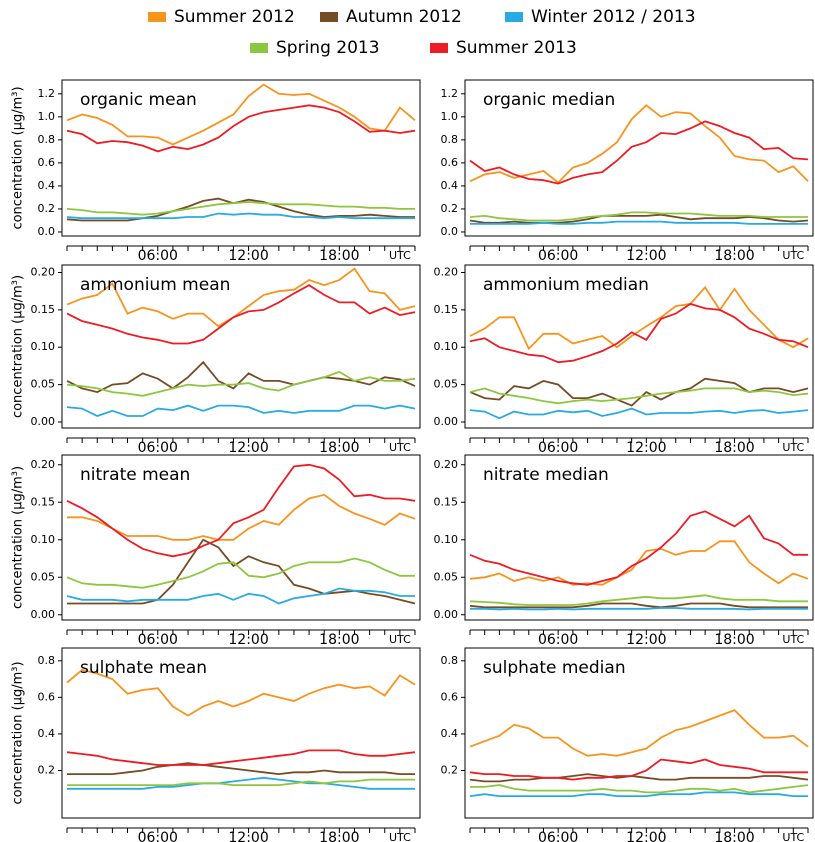 The width and height of the screenshot is (815, 842). What do you see at coordinates (450, 162) in the screenshot?
I see `y-tick-label: 0.6` at bounding box center [450, 162].